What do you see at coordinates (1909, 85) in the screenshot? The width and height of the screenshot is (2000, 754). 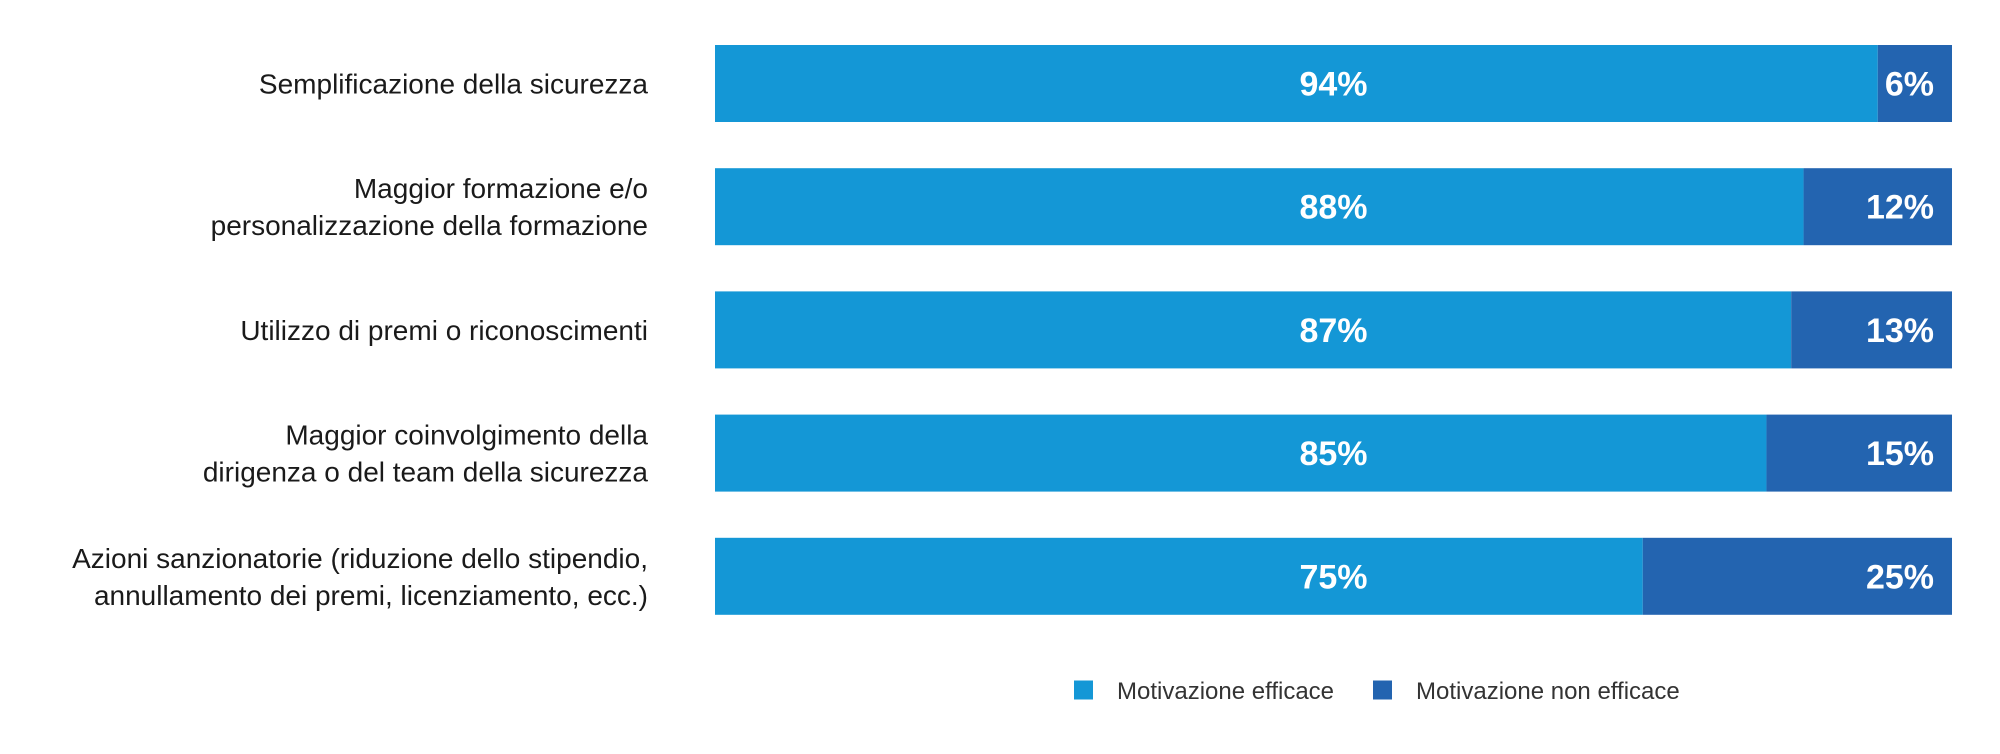 I see `data-label: 6%` at bounding box center [1909, 85].